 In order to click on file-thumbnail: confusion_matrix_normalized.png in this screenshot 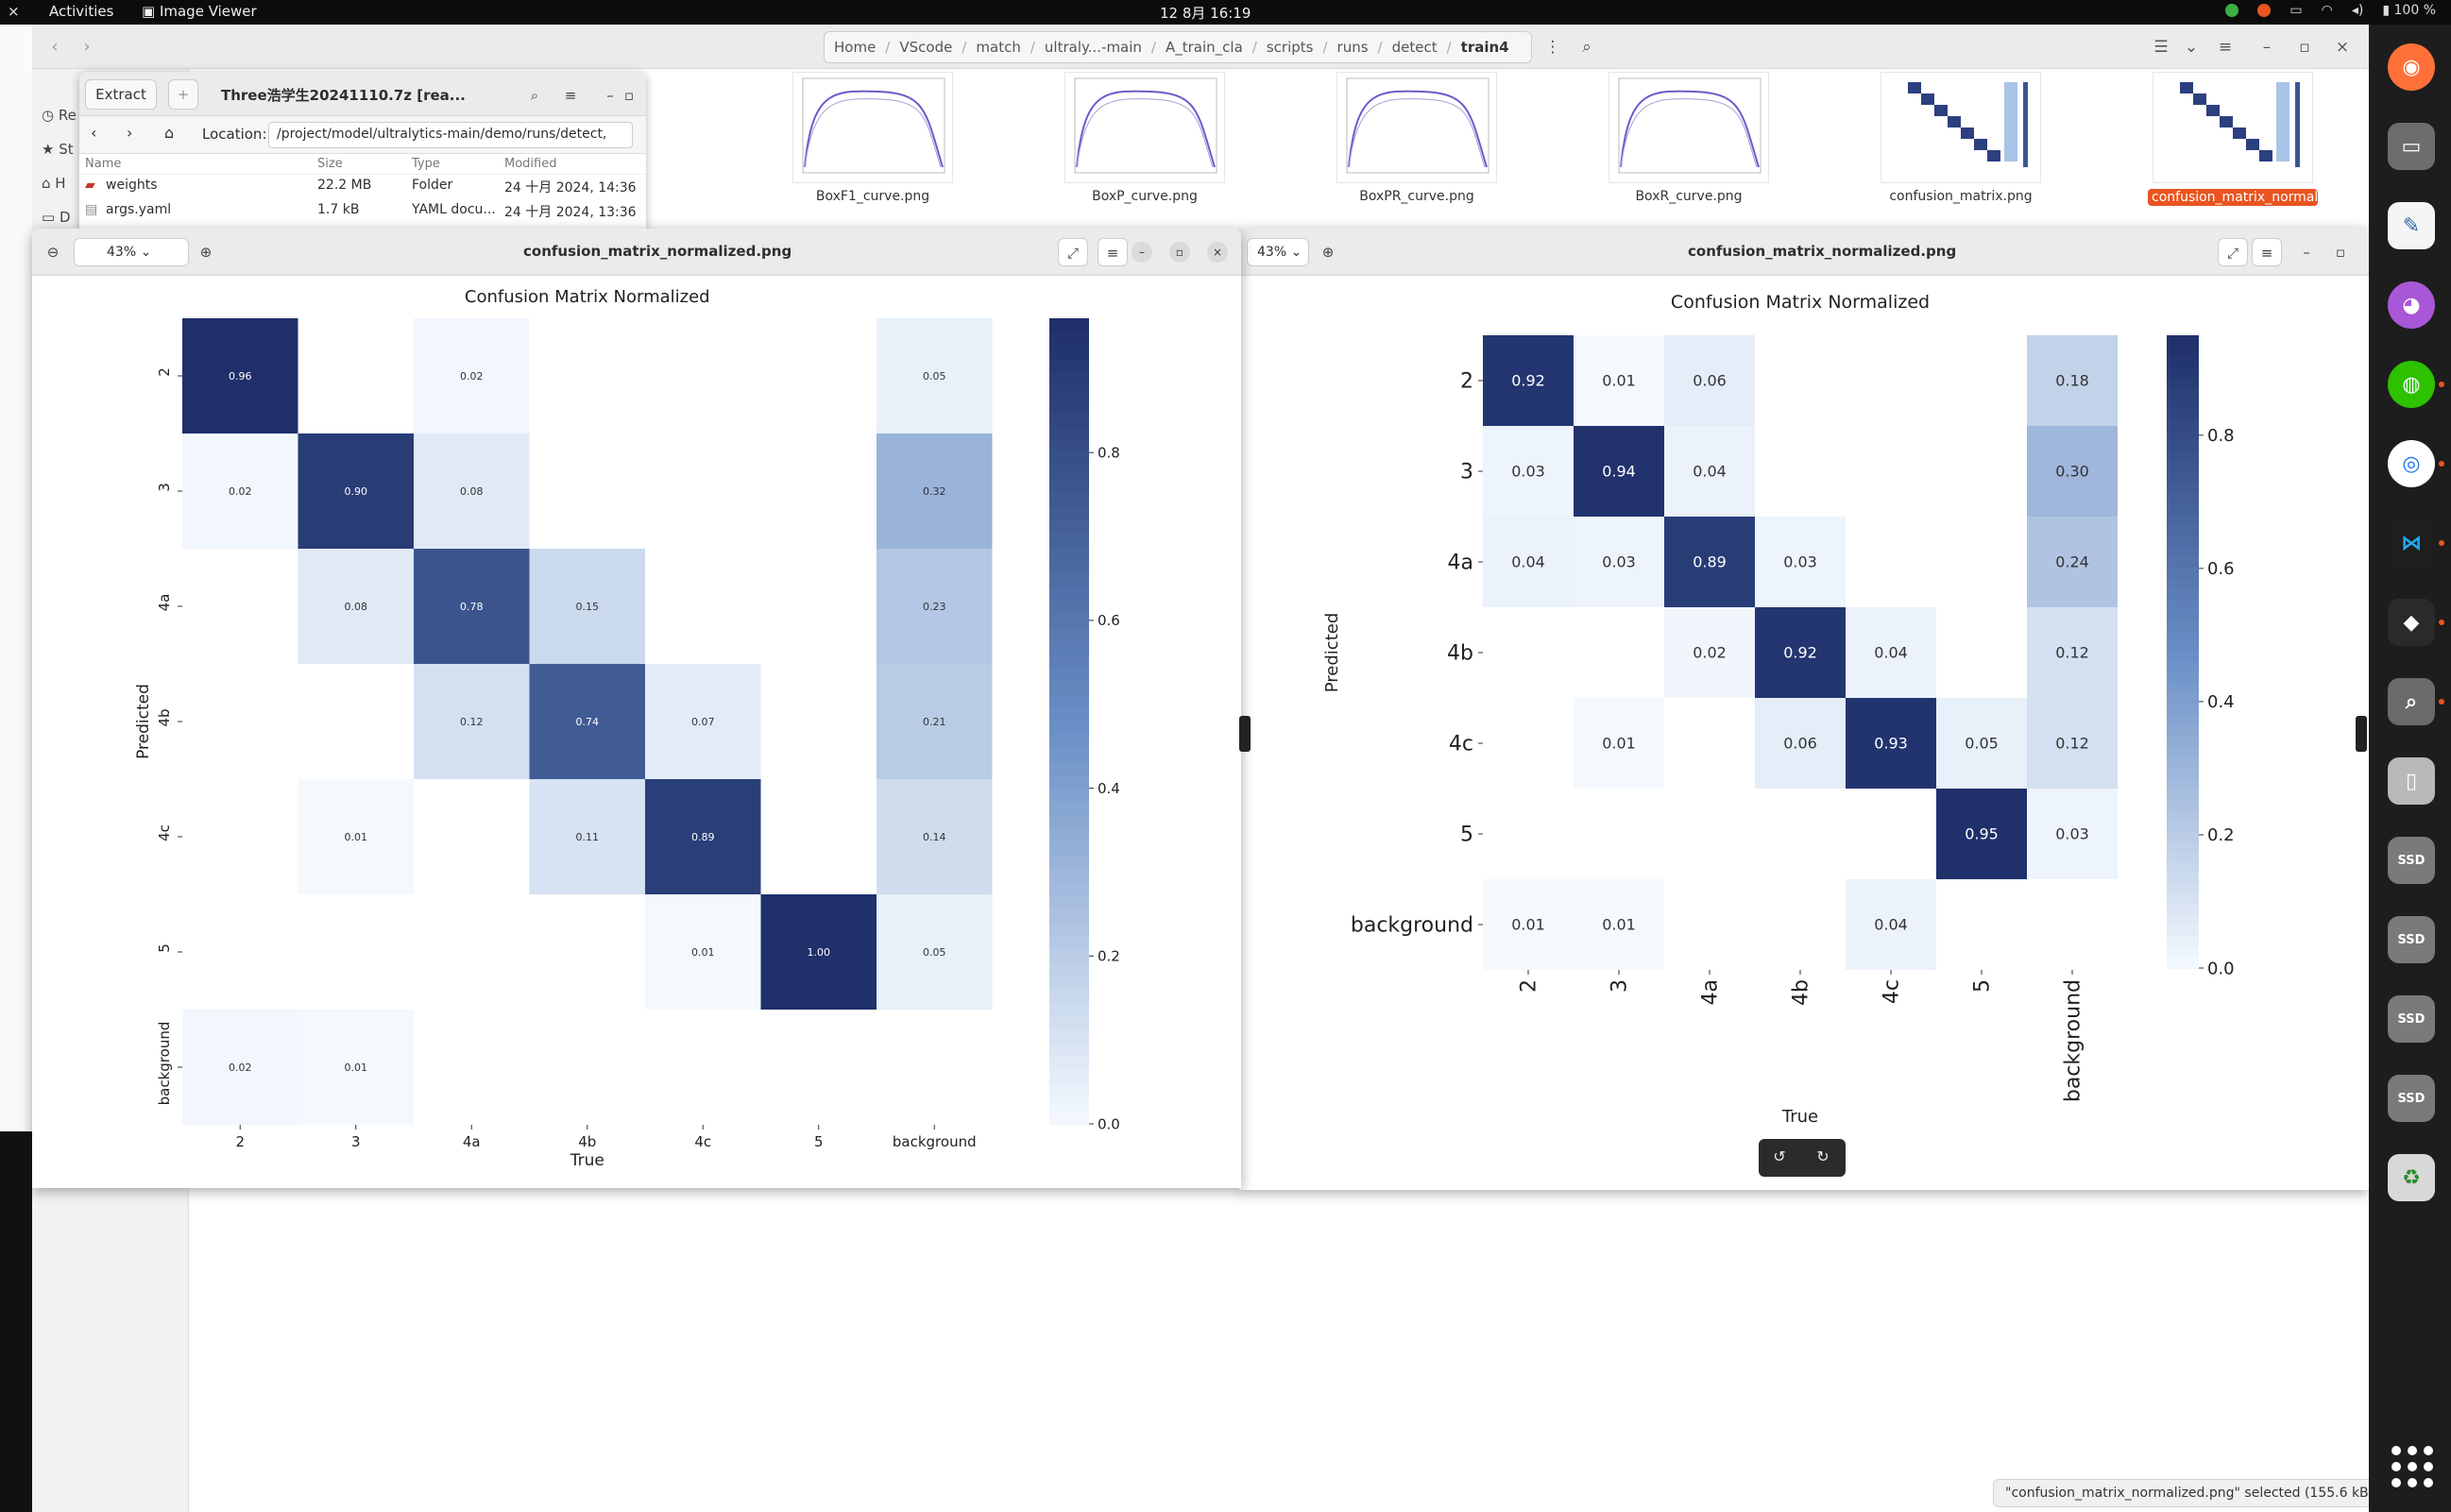, I will do `click(2261, 139)`.